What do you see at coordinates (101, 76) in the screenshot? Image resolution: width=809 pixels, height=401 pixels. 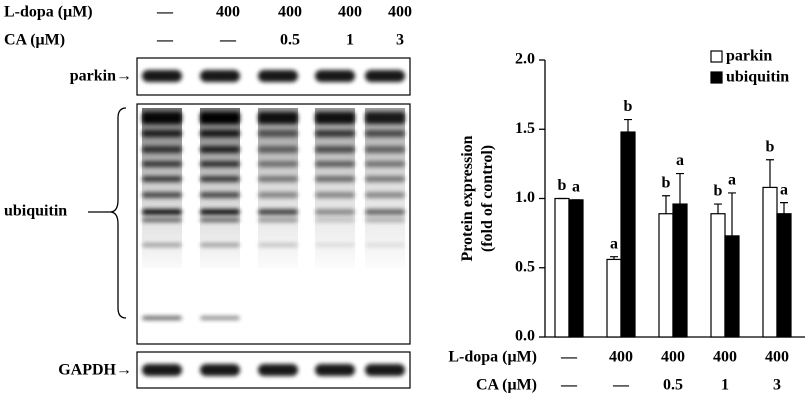 I see `panel-label: parkin→` at bounding box center [101, 76].